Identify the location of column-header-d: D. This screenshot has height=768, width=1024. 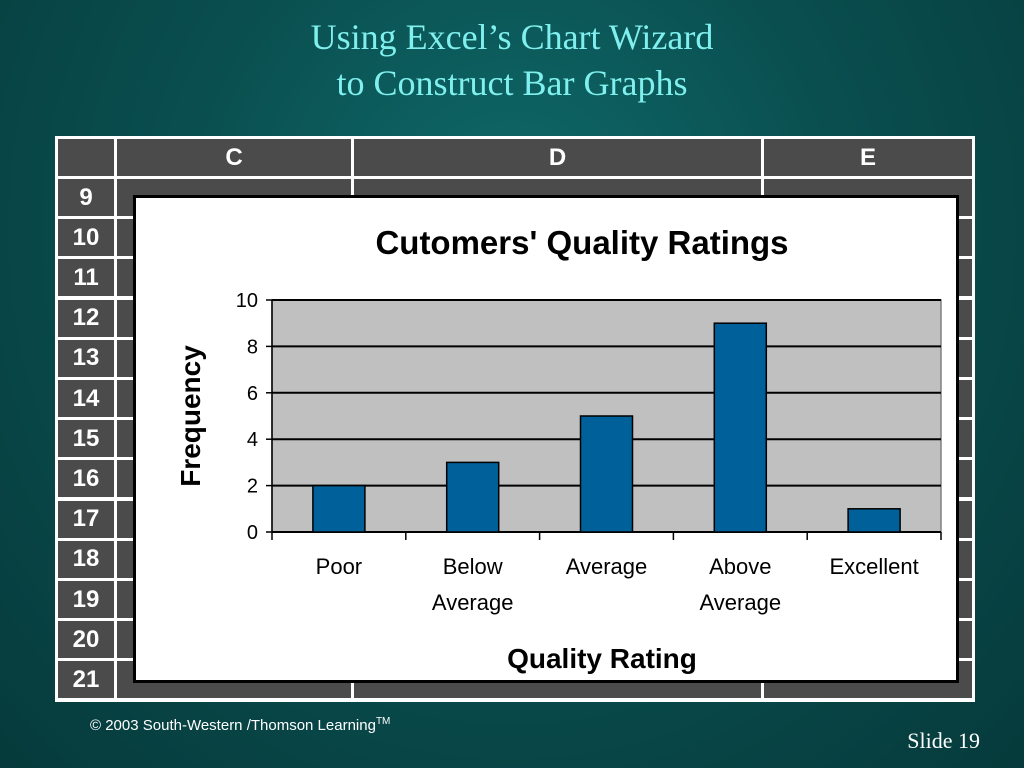
(557, 157).